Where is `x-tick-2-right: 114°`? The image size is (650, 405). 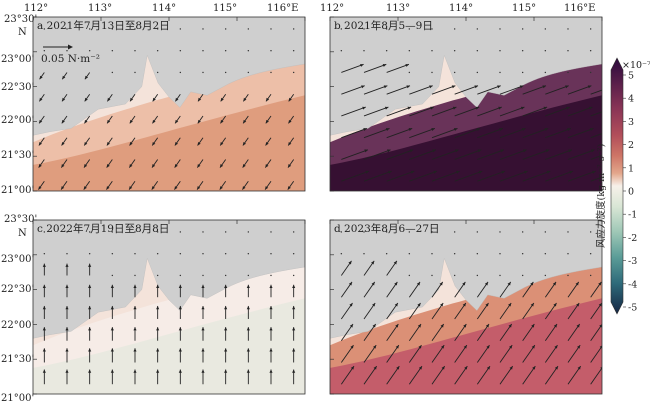 x-tick-2-right: 114° is located at coordinates (461, 8).